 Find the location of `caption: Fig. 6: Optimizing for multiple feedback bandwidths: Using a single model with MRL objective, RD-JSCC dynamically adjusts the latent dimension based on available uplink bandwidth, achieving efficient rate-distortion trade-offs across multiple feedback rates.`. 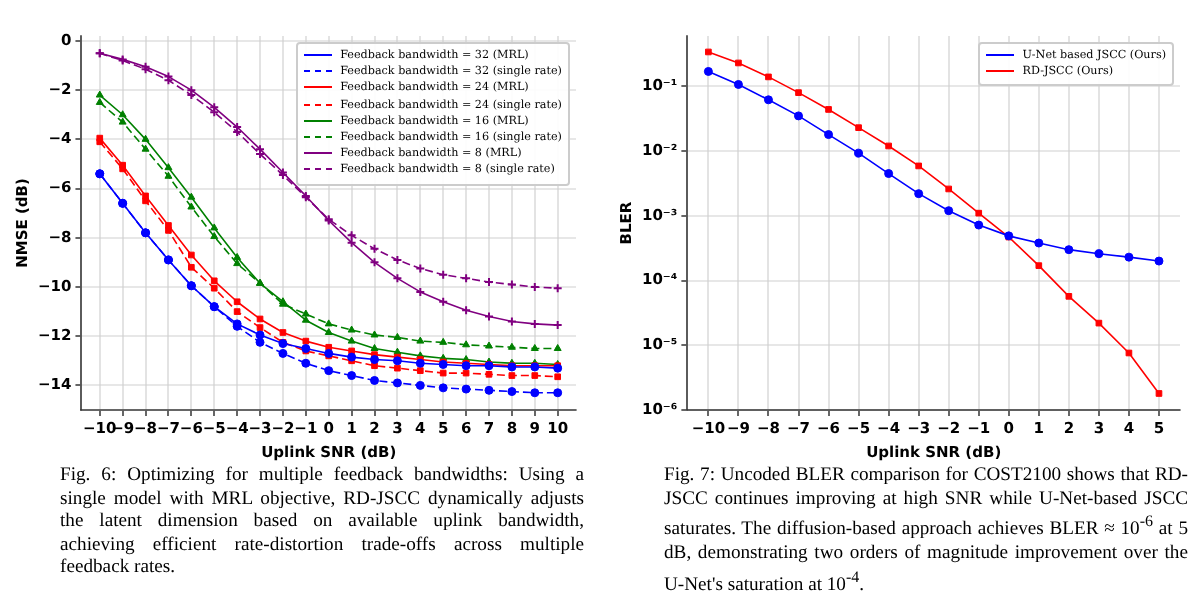

caption: Fig. 6: Optimizing for multiple feedback bandwidths: Using a single model with MRL objective, RD-JSCC dynamically adjusts the latent dimension based on available uplink bandwidth, achieving efficient rate-distortion trade-offs across multiple feedback rates. is located at coordinates (322, 522).